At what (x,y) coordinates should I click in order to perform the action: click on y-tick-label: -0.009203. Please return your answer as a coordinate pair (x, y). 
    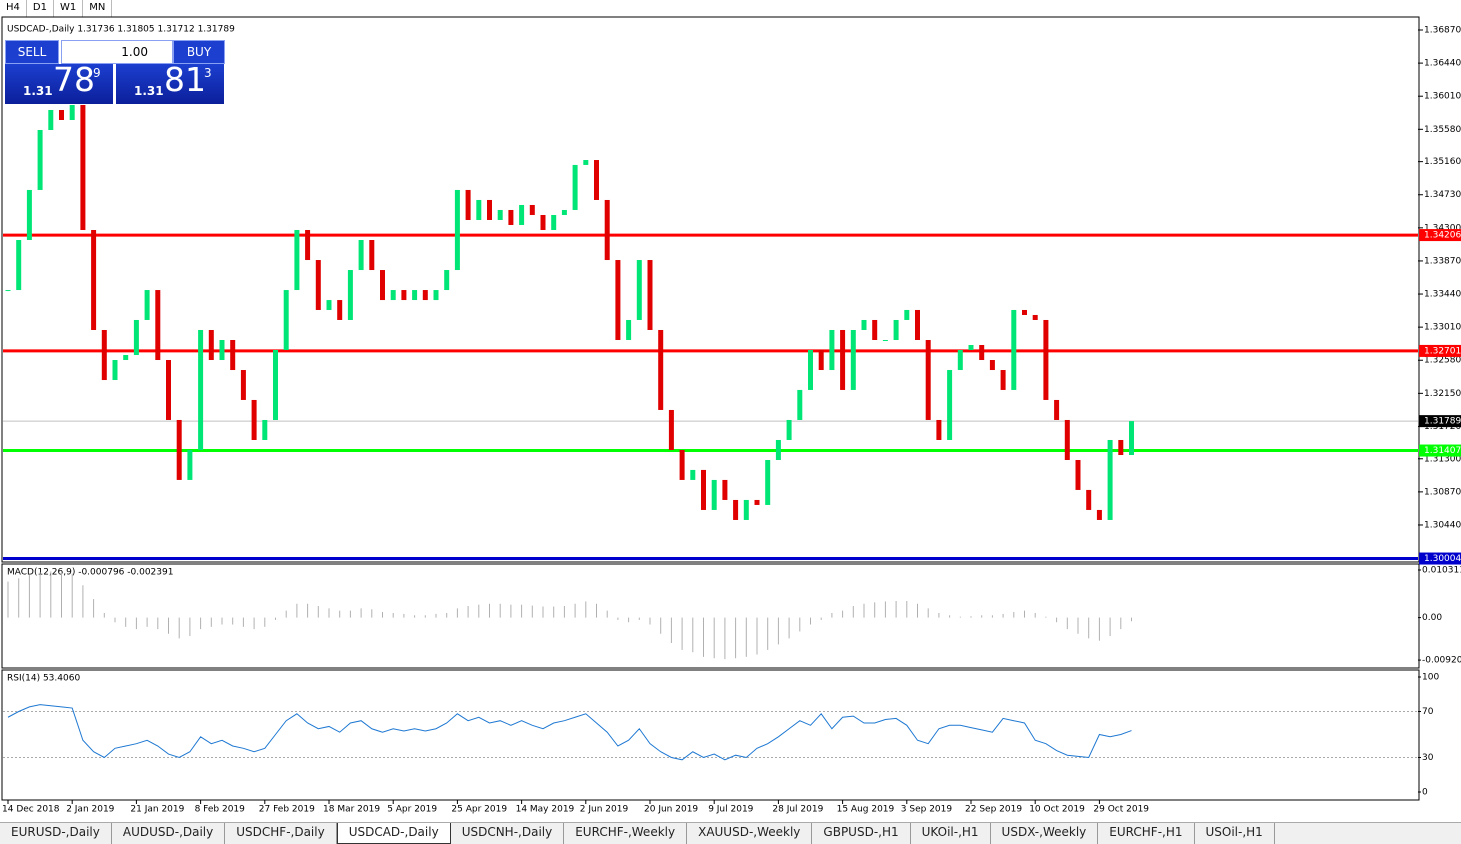
    Looking at the image, I should click on (1441, 661).